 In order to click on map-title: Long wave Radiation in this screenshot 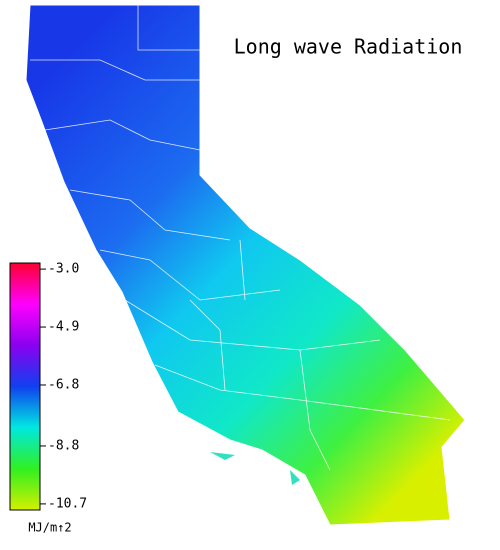, I will do `click(348, 47)`.